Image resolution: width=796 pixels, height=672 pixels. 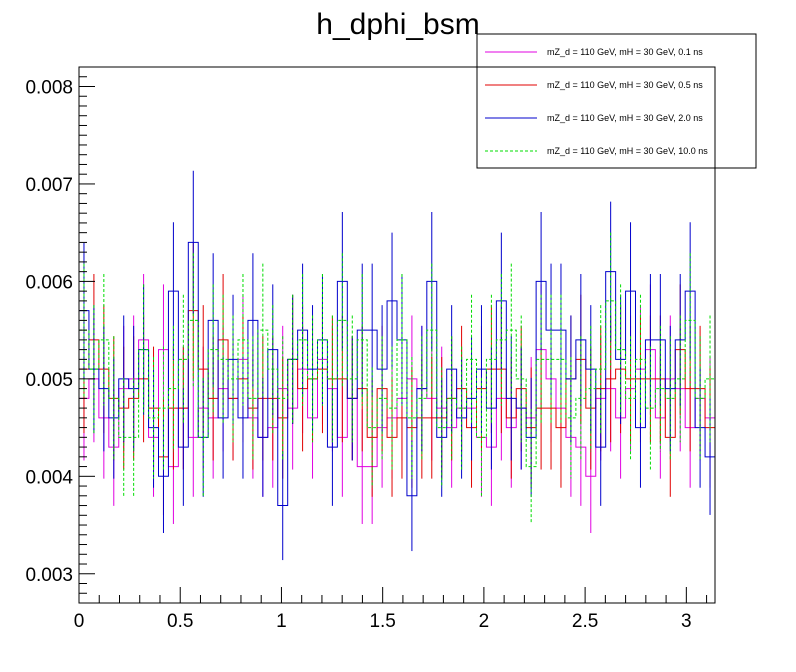 What do you see at coordinates (281, 621) in the screenshot?
I see `x-tick-label: 1` at bounding box center [281, 621].